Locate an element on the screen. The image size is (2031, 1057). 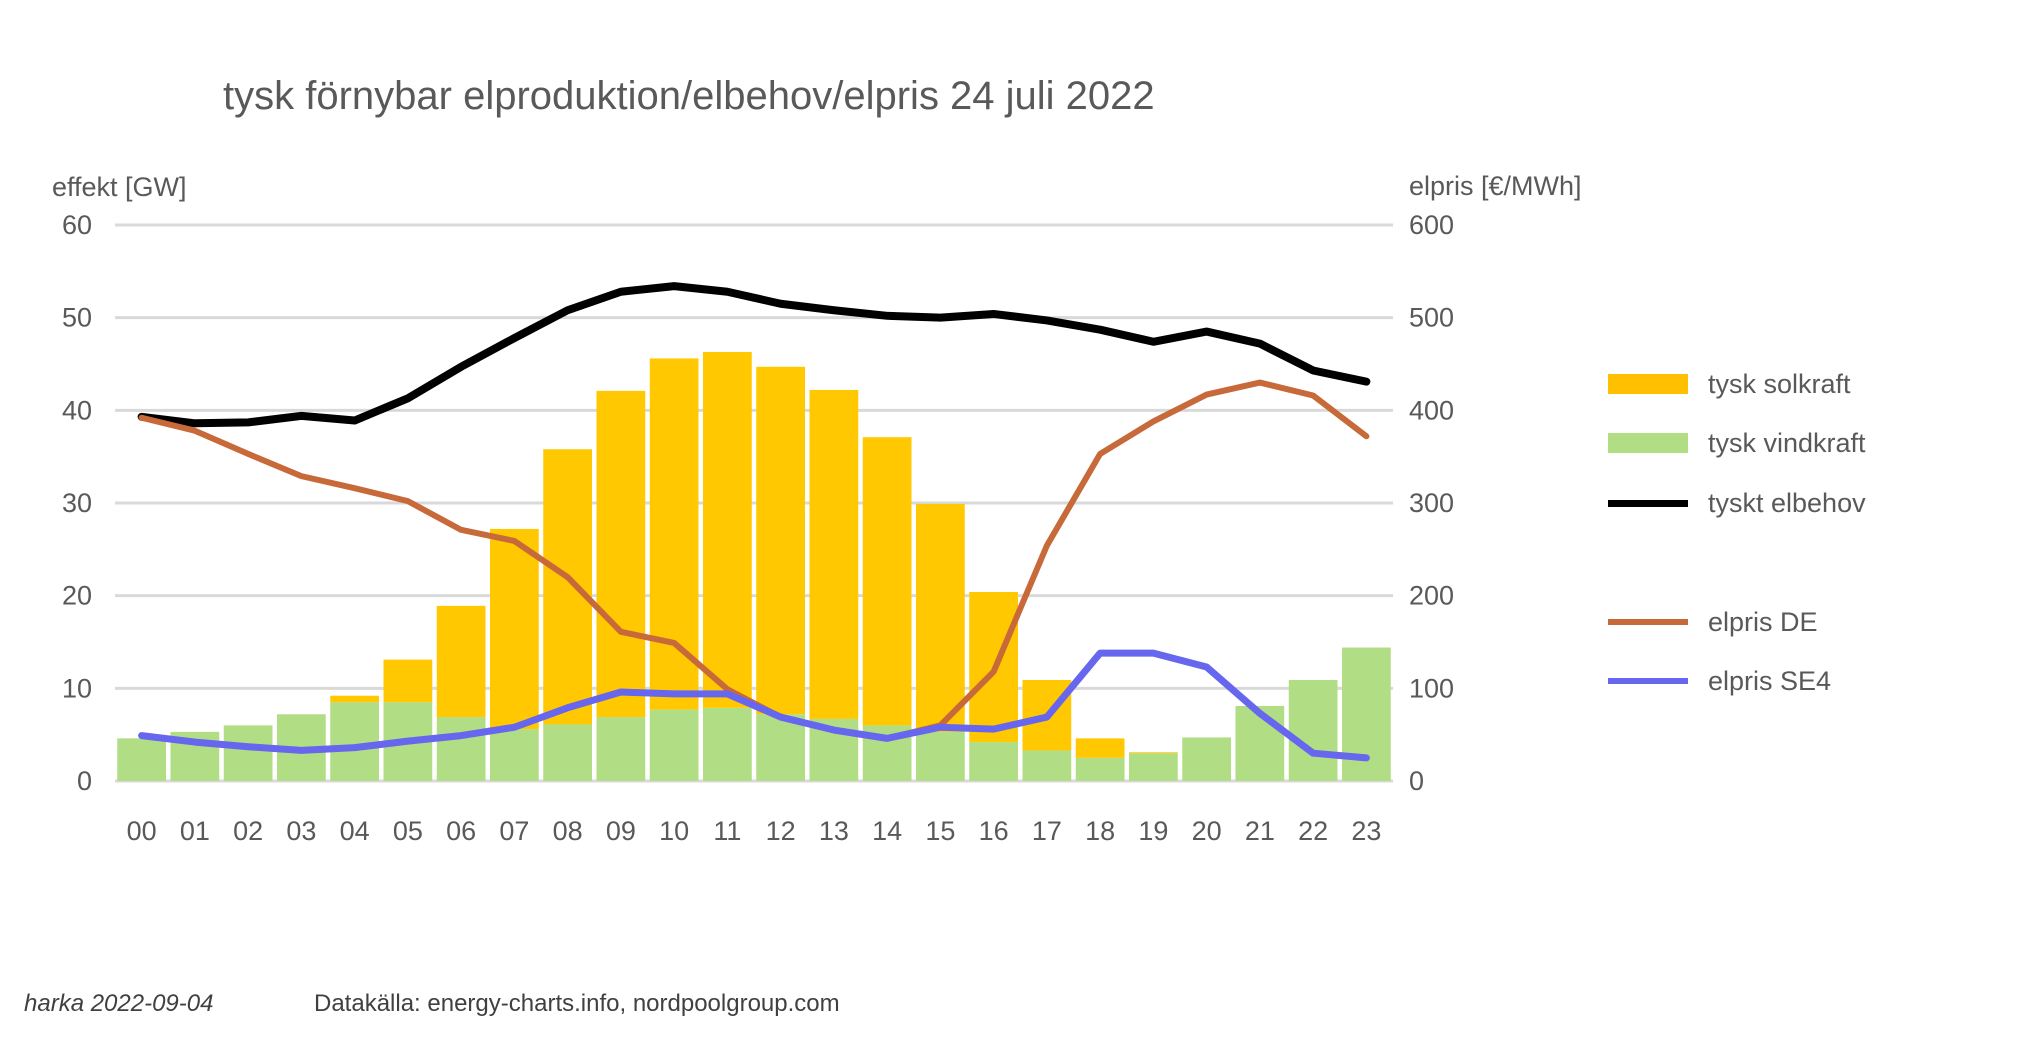
legend-item-elpris-se4: elpris SE4 is located at coordinates (1719, 681).